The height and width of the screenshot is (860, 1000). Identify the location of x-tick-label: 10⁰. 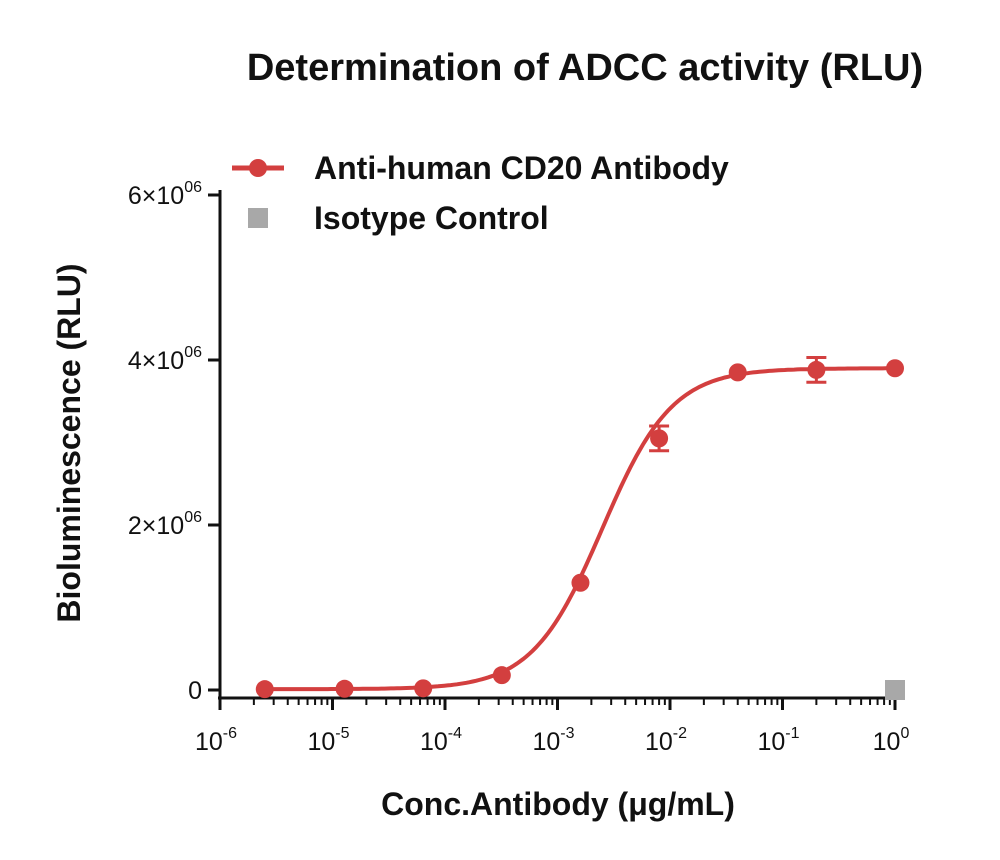
(891, 740).